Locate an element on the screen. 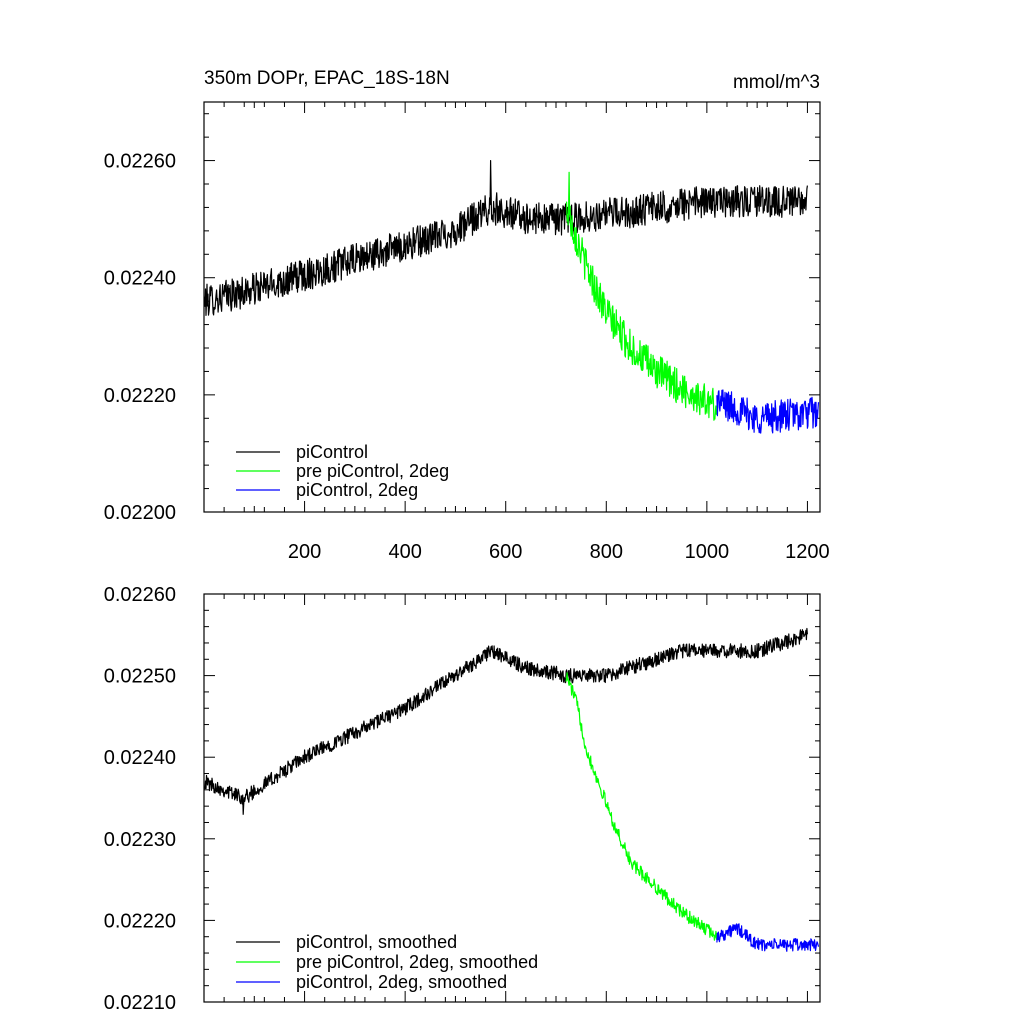 Image resolution: width=1024 pixels, height=1024 pixels. legend-label: piControl, 2deg is located at coordinates (357, 490).